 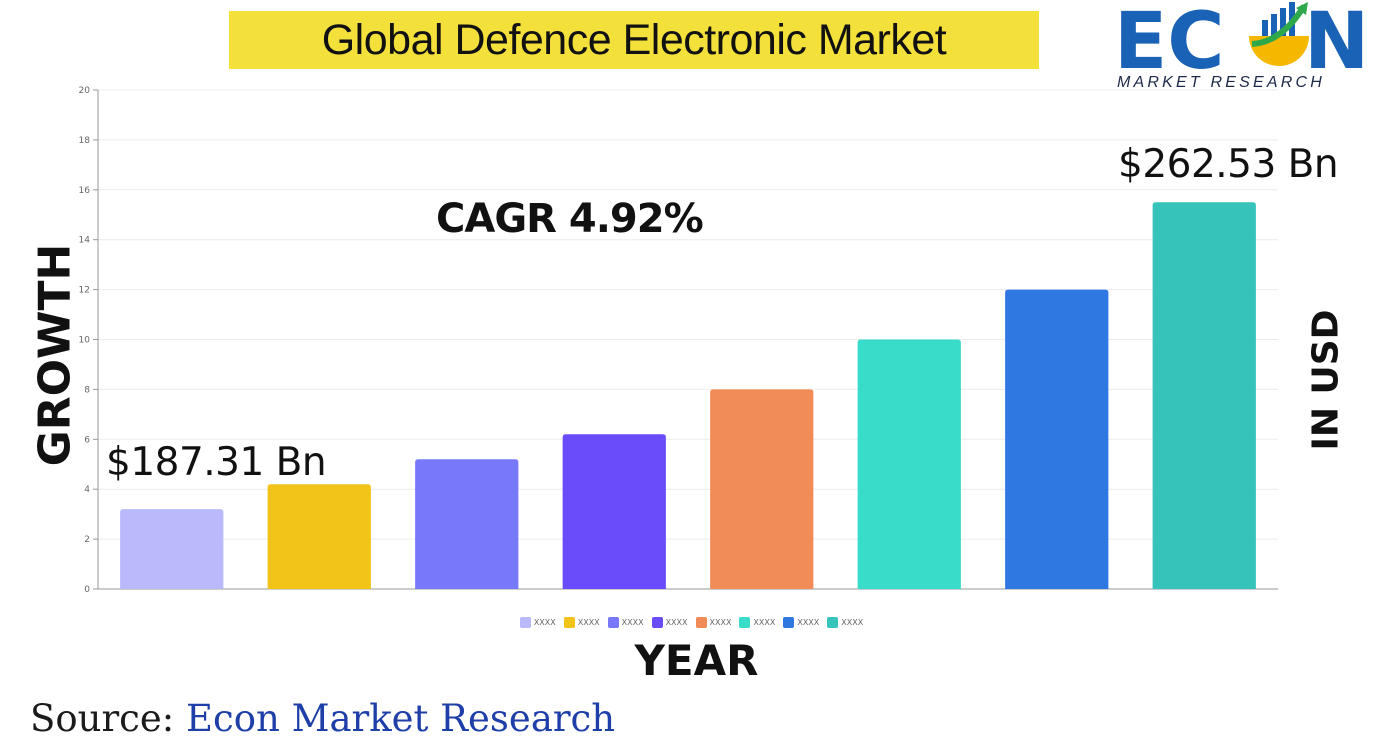 What do you see at coordinates (87, 390) in the screenshot?
I see `y-tick-label: 8` at bounding box center [87, 390].